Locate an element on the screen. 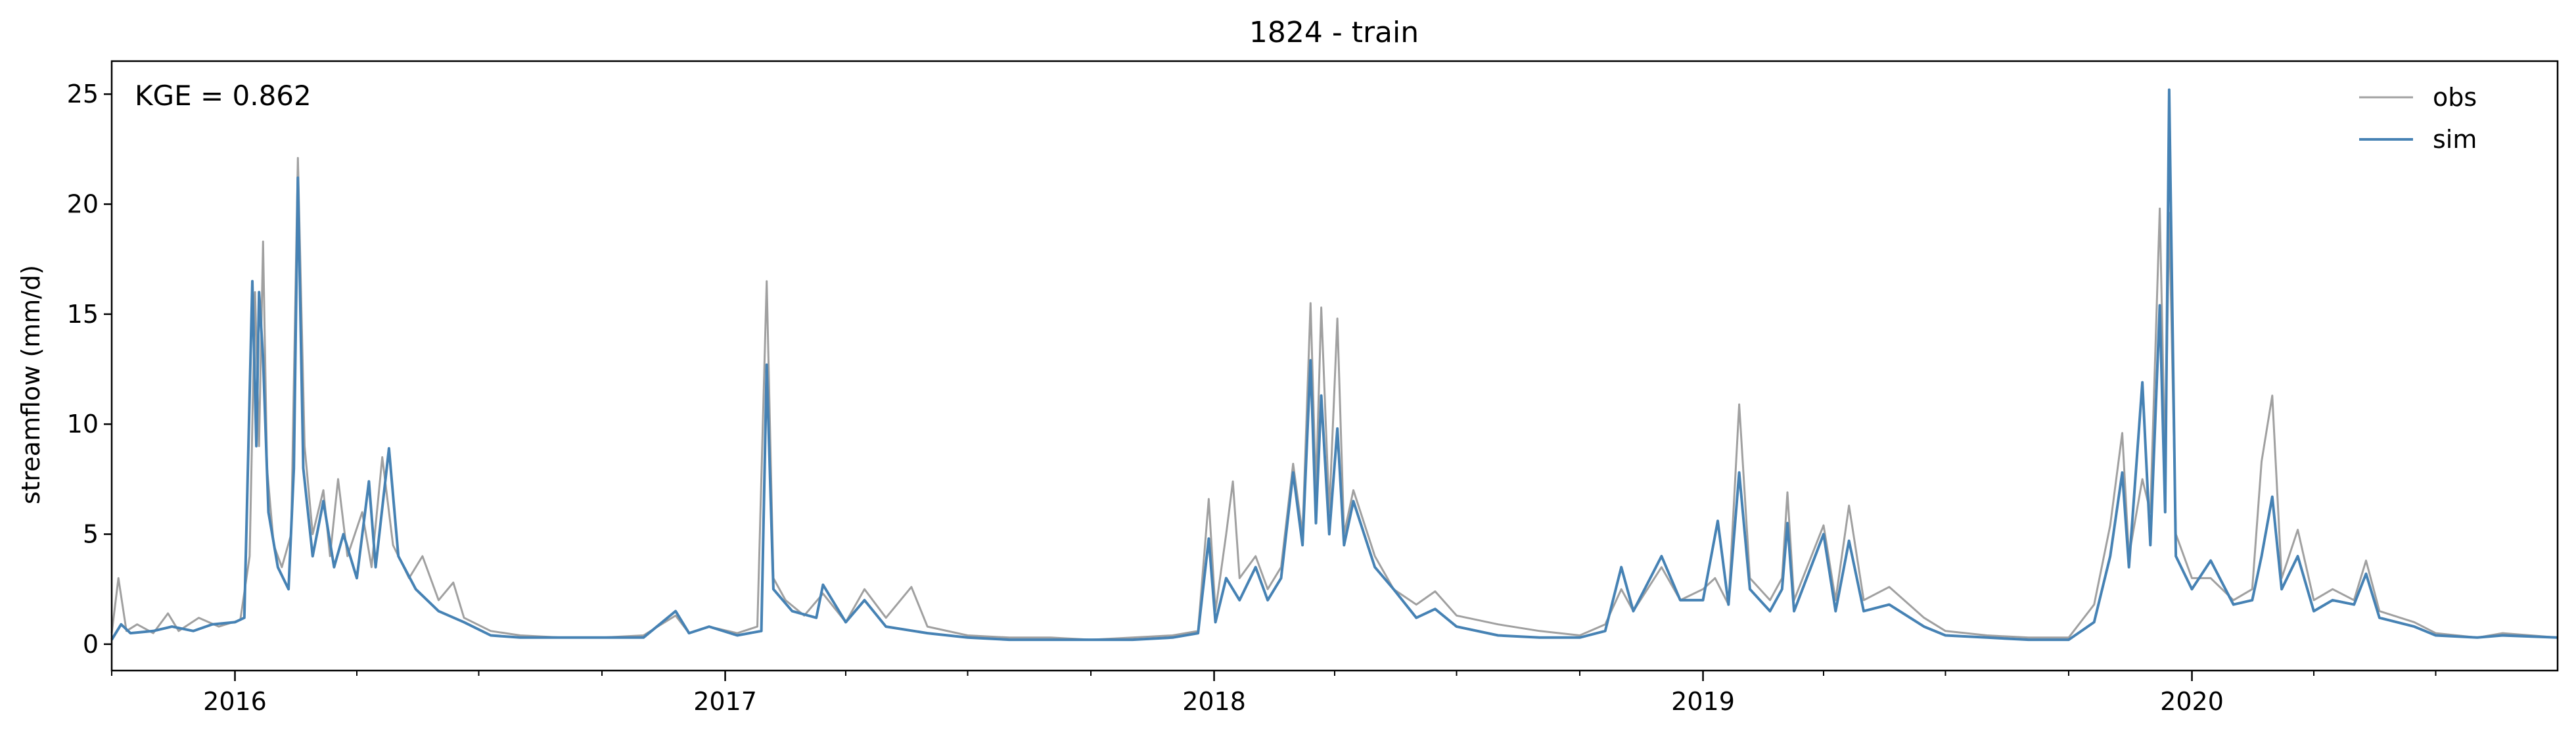  y-tick-label: 25 is located at coordinates (83, 94).